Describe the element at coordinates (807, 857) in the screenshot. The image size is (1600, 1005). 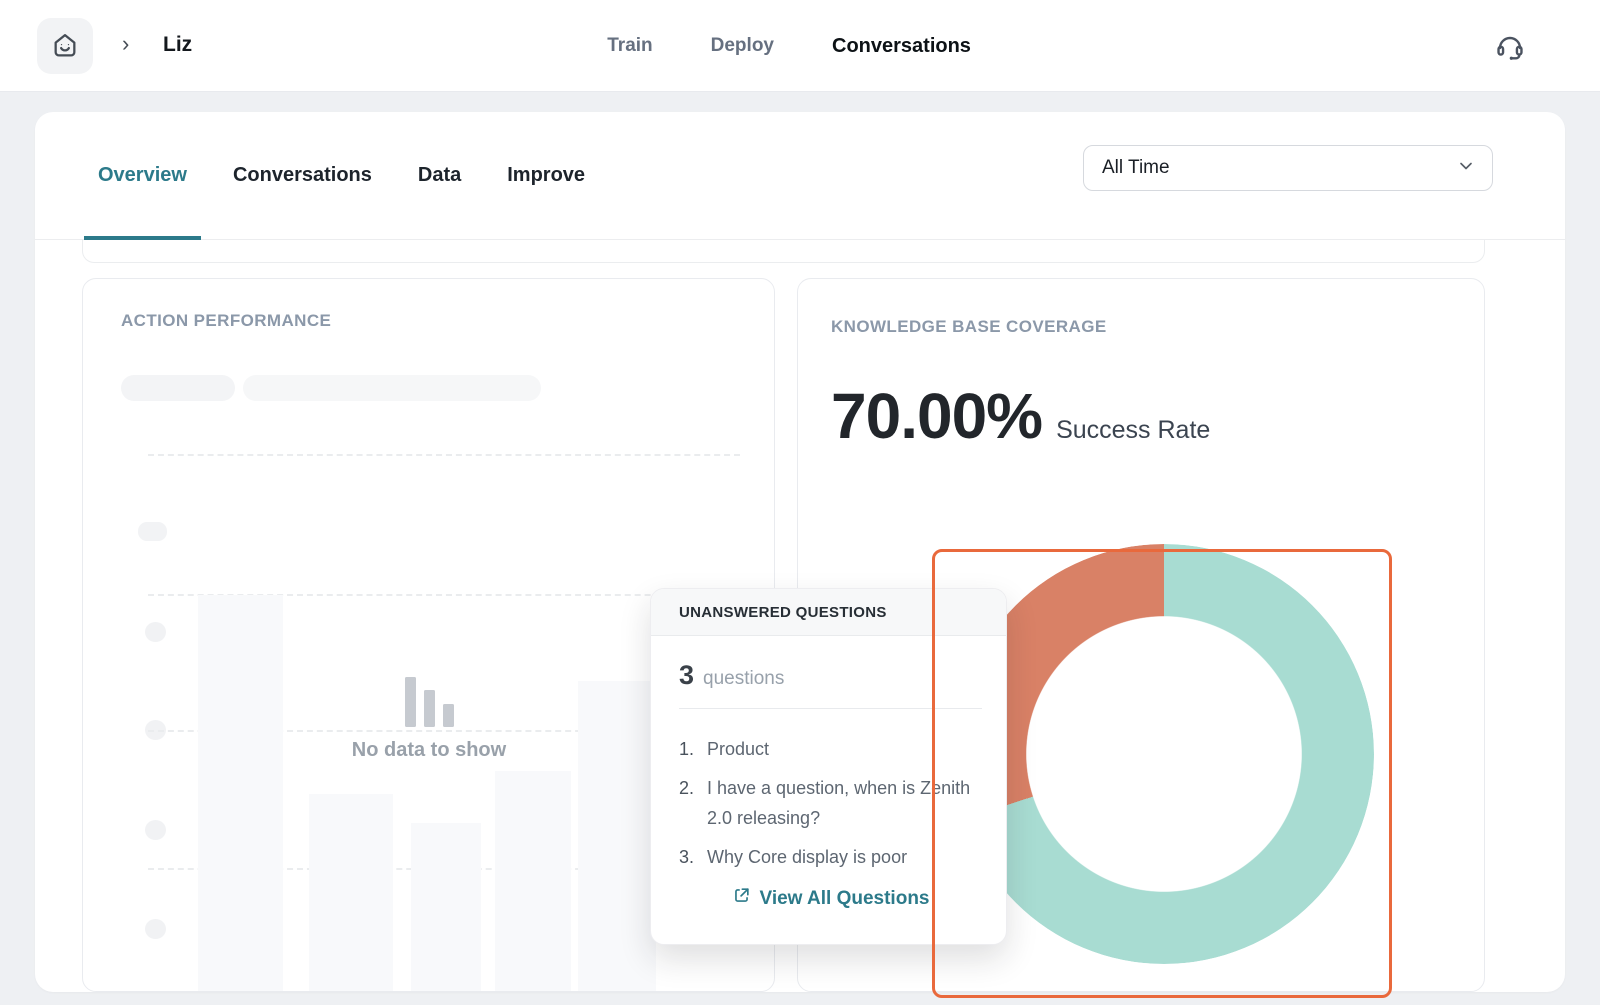
I see `question-text: Why Core display is poor` at that location.